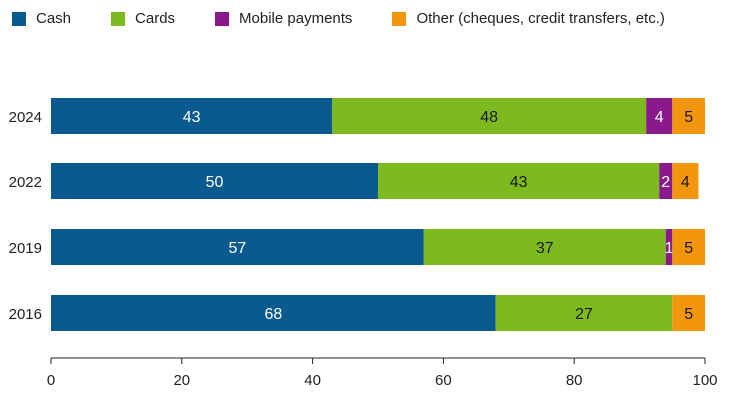  I want to click on x-tick-label-100: 100, so click(704, 380).